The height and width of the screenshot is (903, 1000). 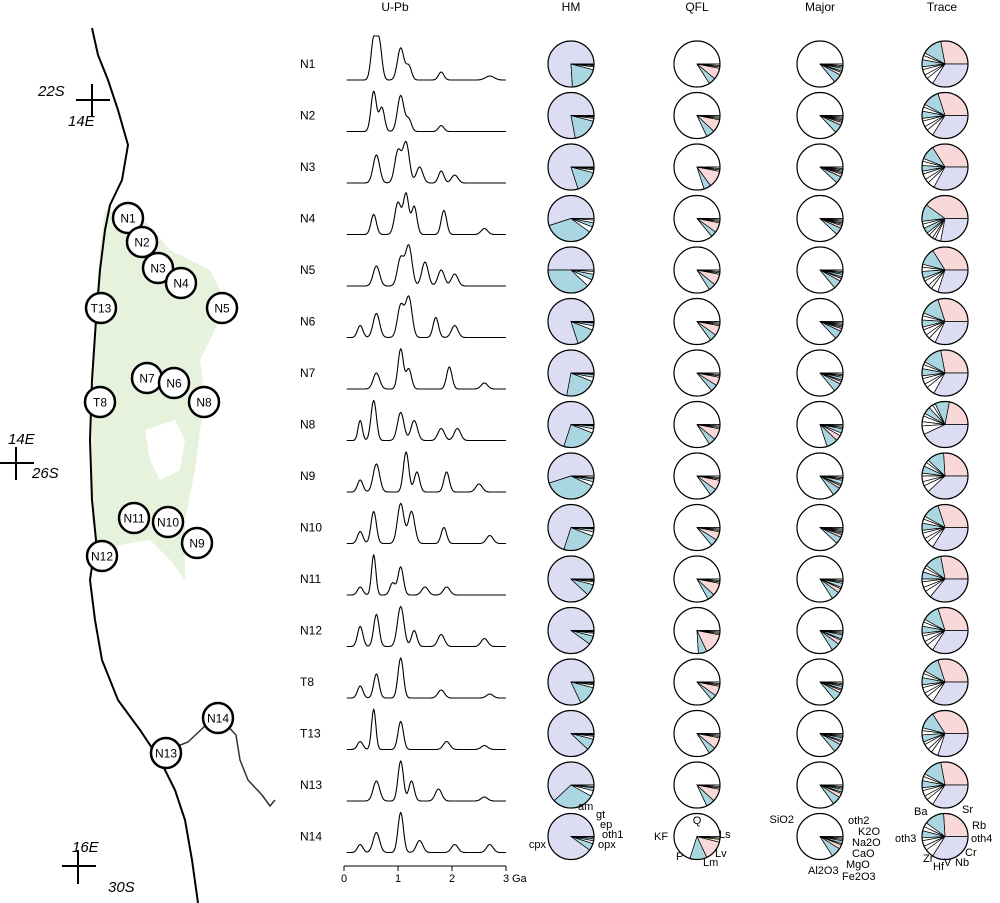 I want to click on legend-label: Hf, so click(x=939, y=867).